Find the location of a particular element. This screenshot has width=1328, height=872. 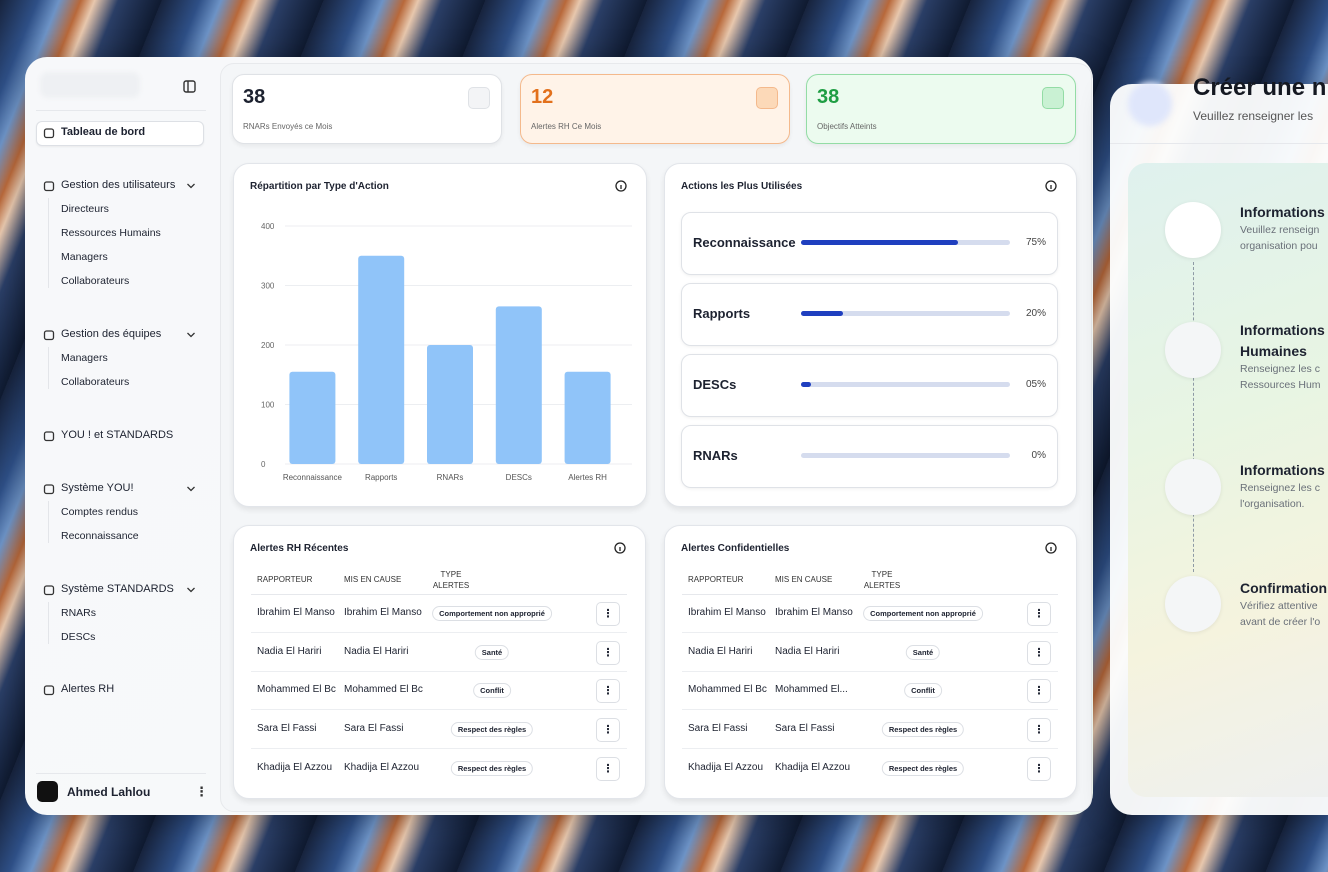

user-name: Ahmed Lahlou is located at coordinates (109, 792).